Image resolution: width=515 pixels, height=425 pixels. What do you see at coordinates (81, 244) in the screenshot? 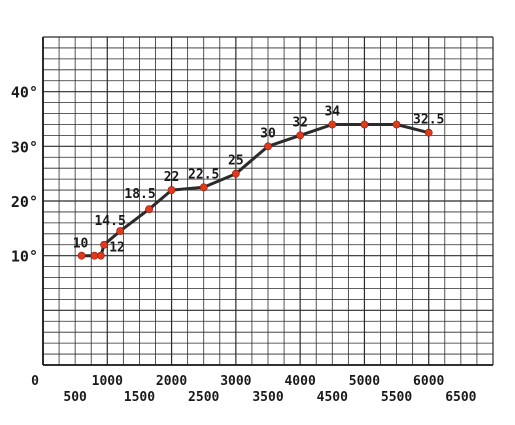
I see `data-label: 10` at bounding box center [81, 244].